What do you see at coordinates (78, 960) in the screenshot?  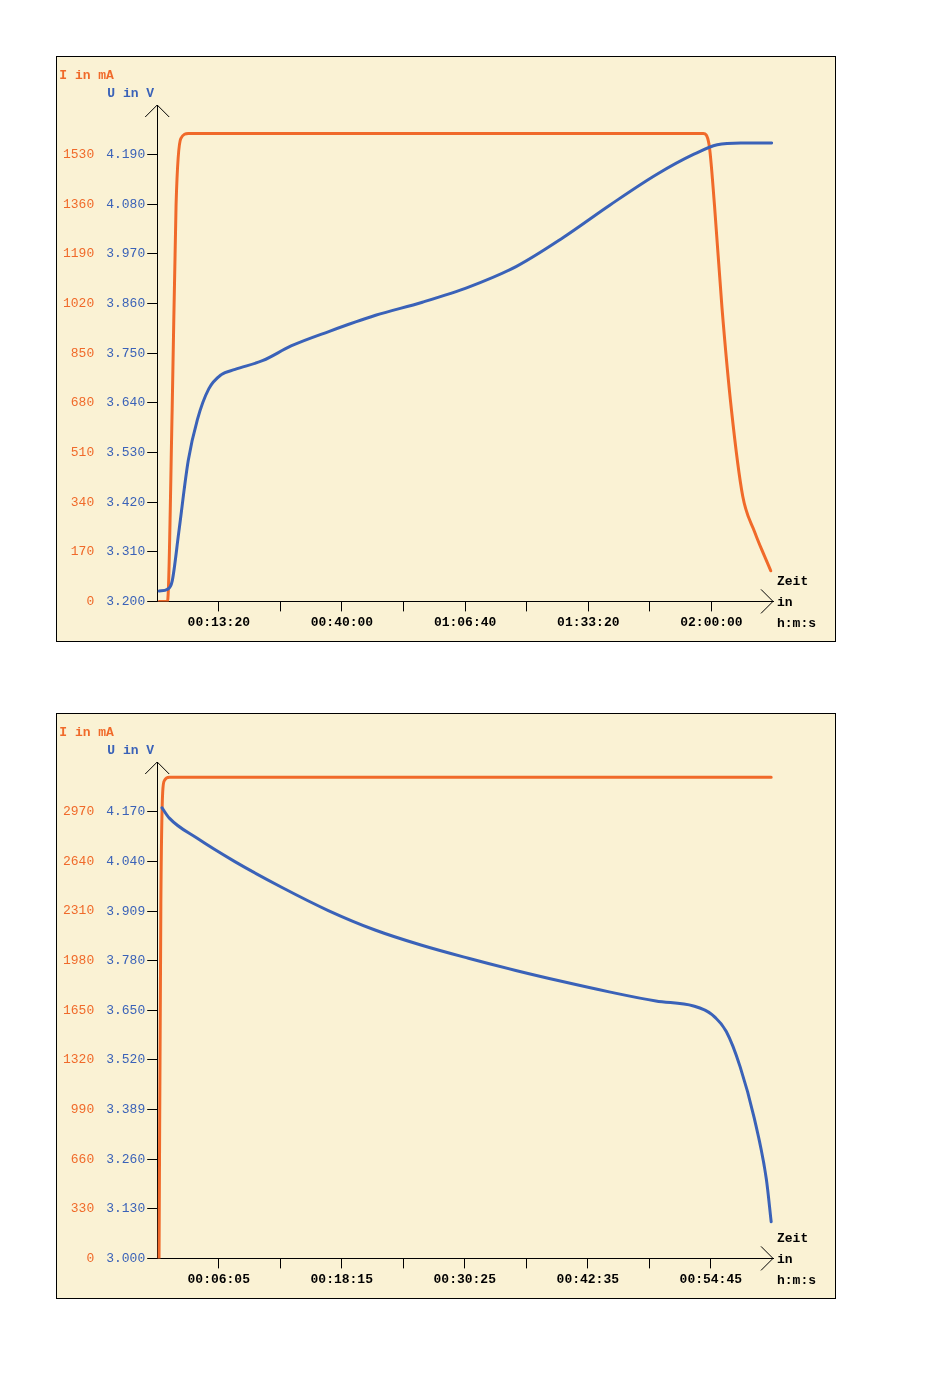 I see `y2-tick-label: 1980` at bounding box center [78, 960].